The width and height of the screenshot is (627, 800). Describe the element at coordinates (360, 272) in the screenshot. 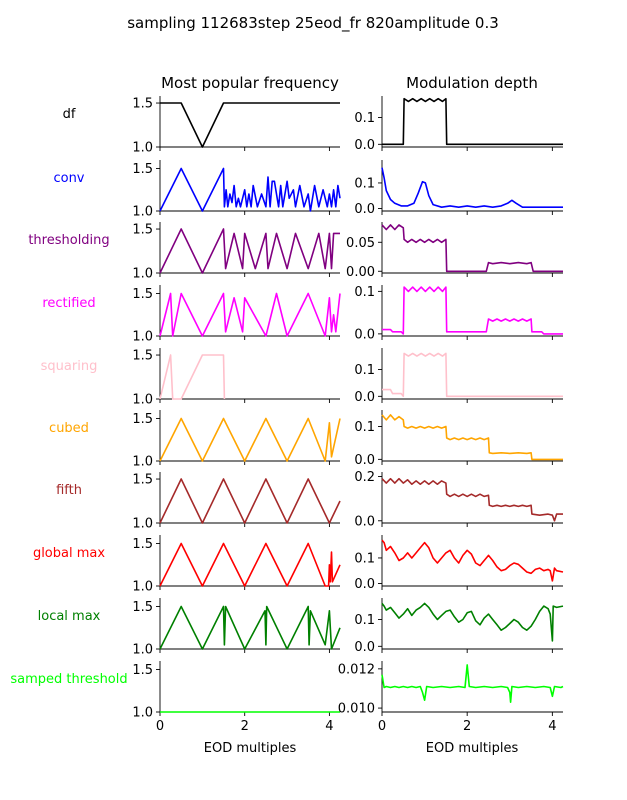

I see `y-tick-label-thresholding-mod: 0.00` at that location.